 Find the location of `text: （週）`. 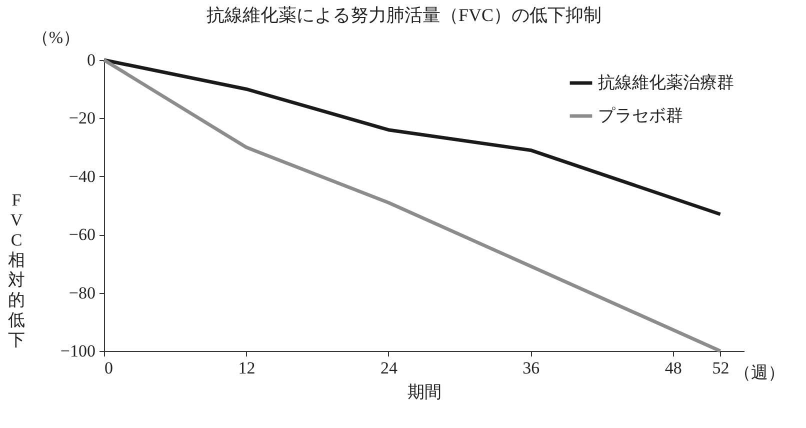

text: （週） is located at coordinates (759, 372).